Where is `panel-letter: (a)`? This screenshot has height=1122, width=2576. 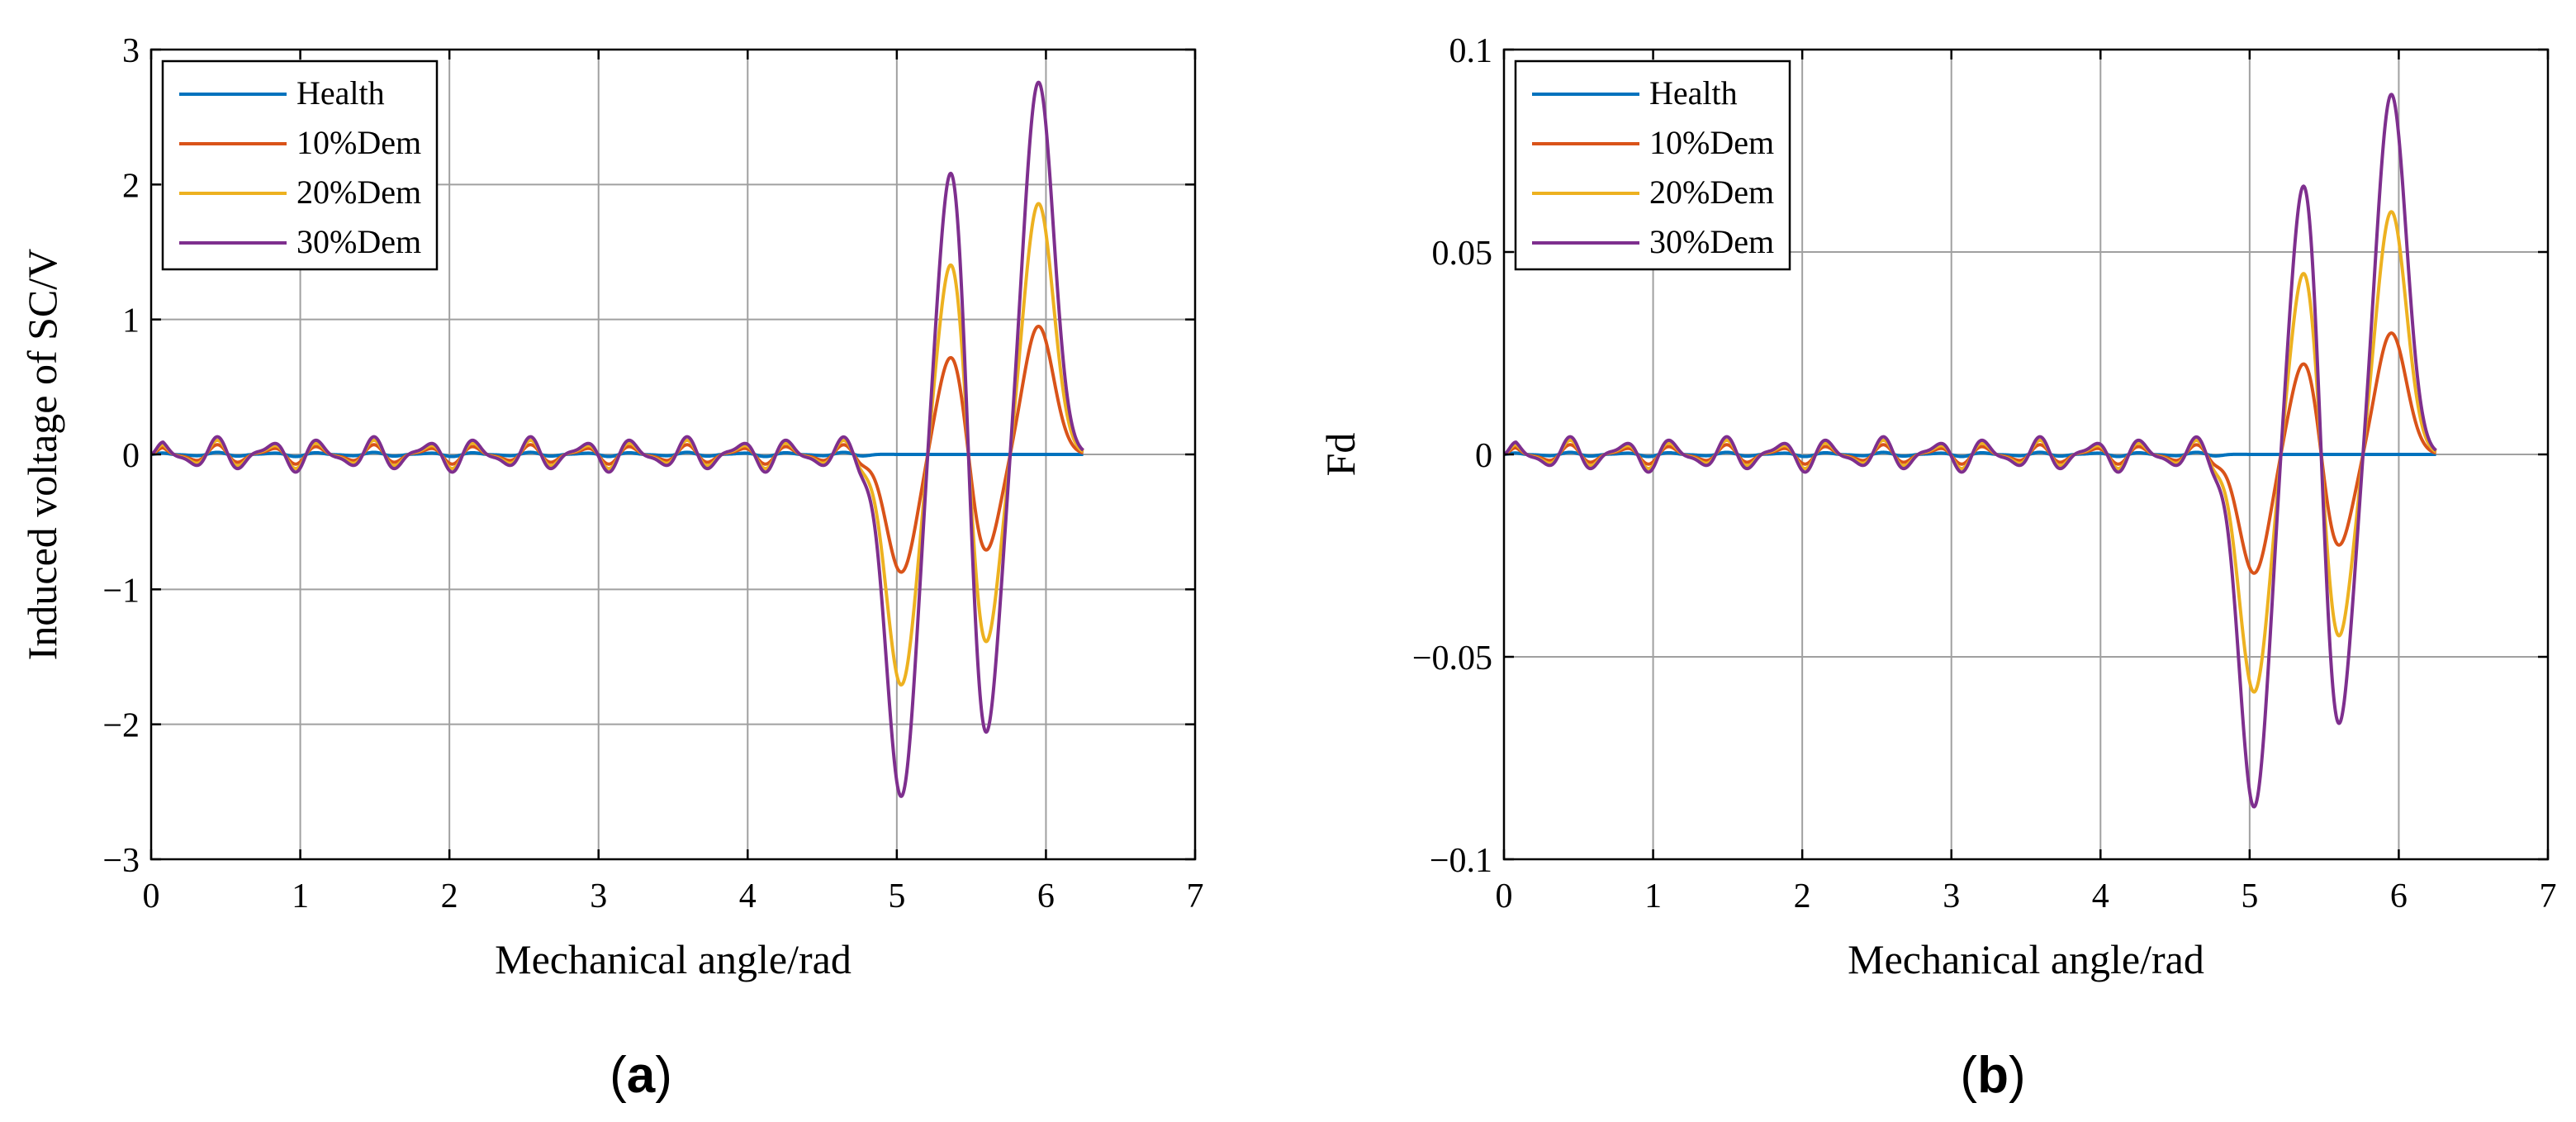 panel-letter: (a) is located at coordinates (641, 1075).